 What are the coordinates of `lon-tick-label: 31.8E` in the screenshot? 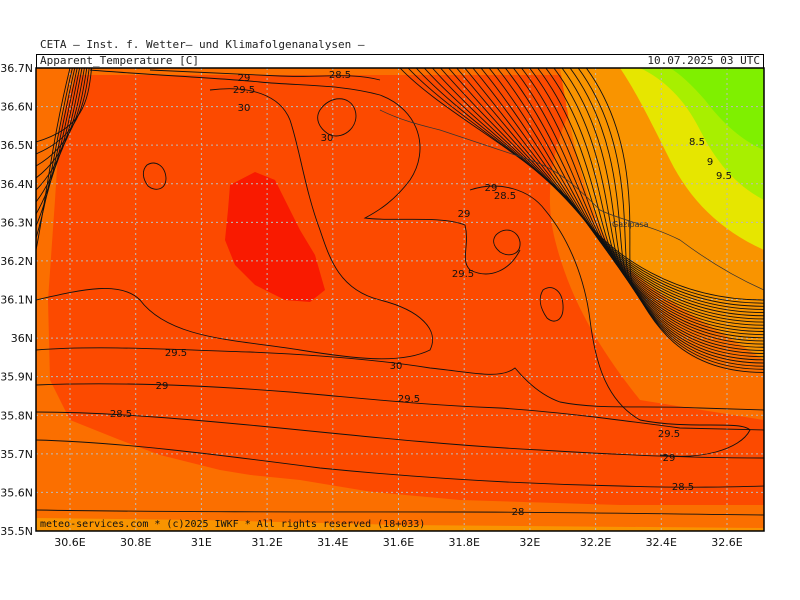 It's located at (463, 542).